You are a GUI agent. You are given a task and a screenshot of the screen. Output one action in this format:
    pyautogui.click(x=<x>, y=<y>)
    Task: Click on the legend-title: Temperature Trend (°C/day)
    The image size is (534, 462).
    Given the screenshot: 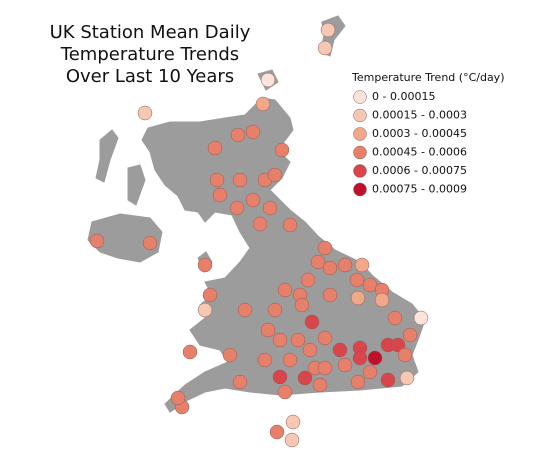 What is the action you would take?
    pyautogui.click(x=427, y=77)
    